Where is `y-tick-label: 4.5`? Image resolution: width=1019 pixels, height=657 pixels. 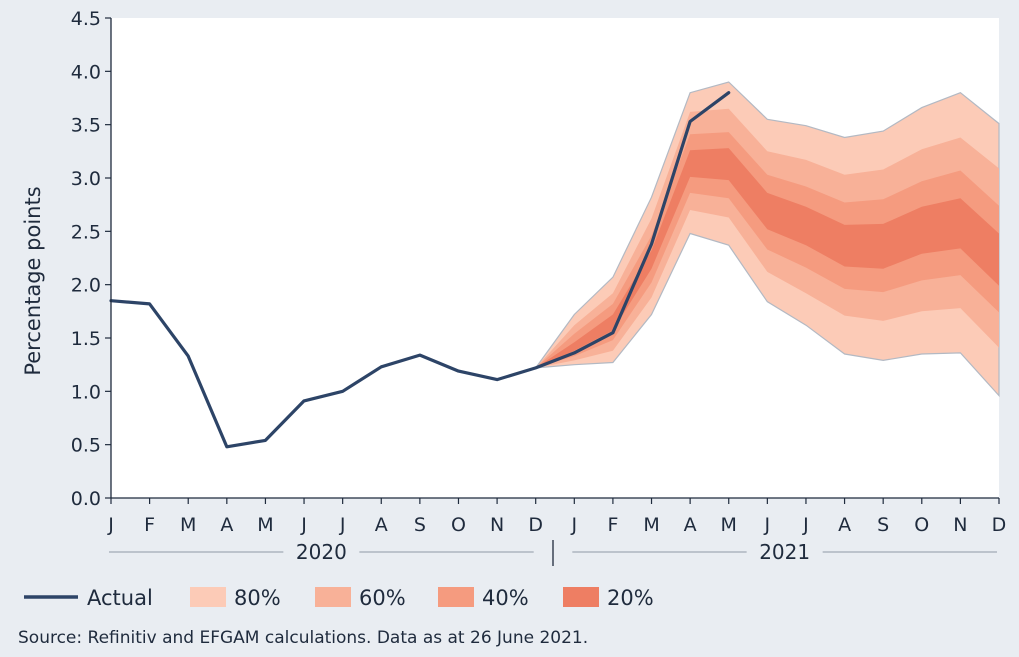 y-tick-label: 4.5 is located at coordinates (86, 19).